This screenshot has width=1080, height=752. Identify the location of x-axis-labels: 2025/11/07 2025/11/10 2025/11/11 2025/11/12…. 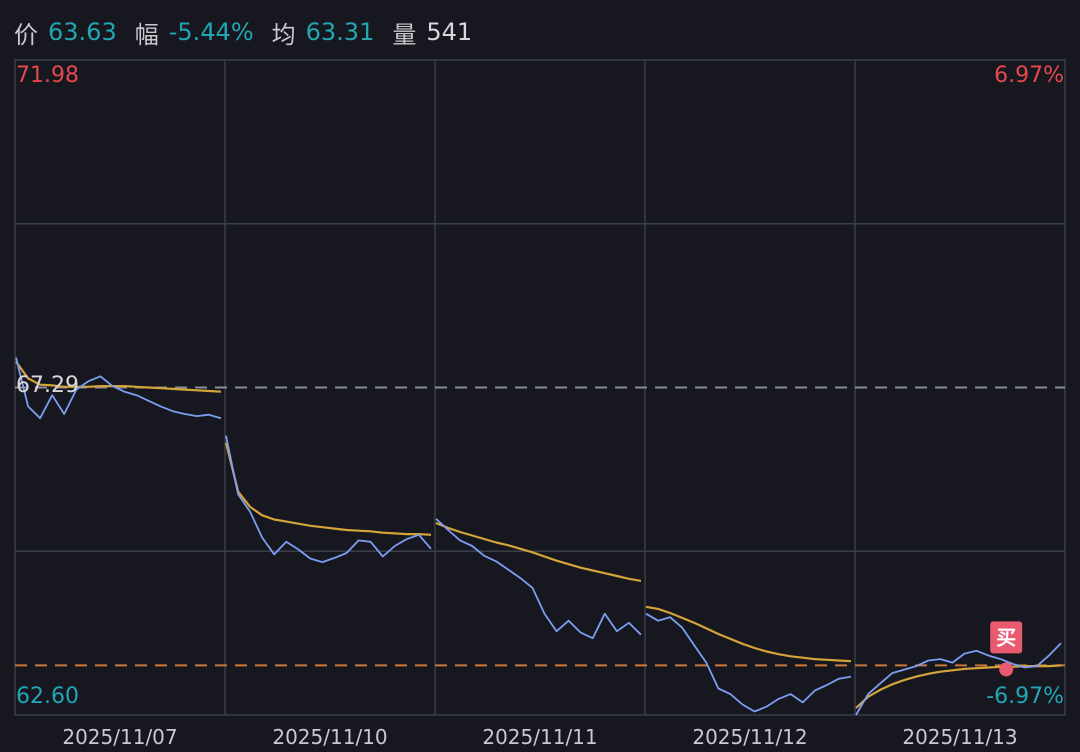
(539, 737).